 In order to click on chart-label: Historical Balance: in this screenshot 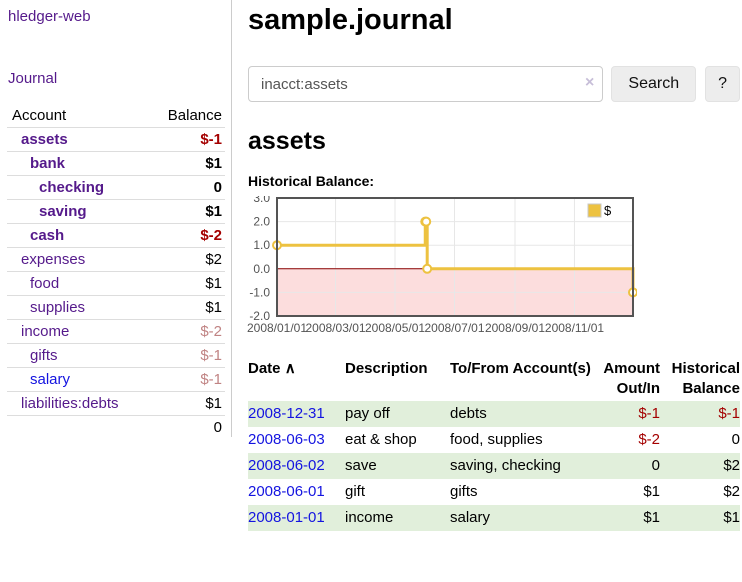, I will do `click(311, 181)`.